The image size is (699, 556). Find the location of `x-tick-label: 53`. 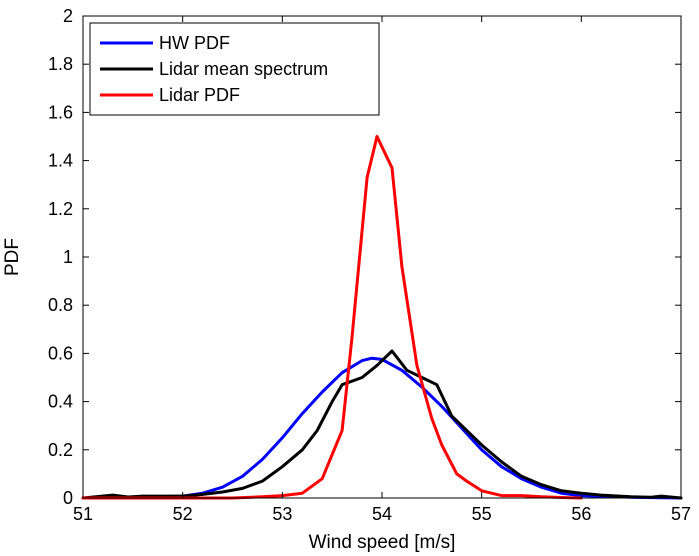

x-tick-label: 53 is located at coordinates (282, 514).